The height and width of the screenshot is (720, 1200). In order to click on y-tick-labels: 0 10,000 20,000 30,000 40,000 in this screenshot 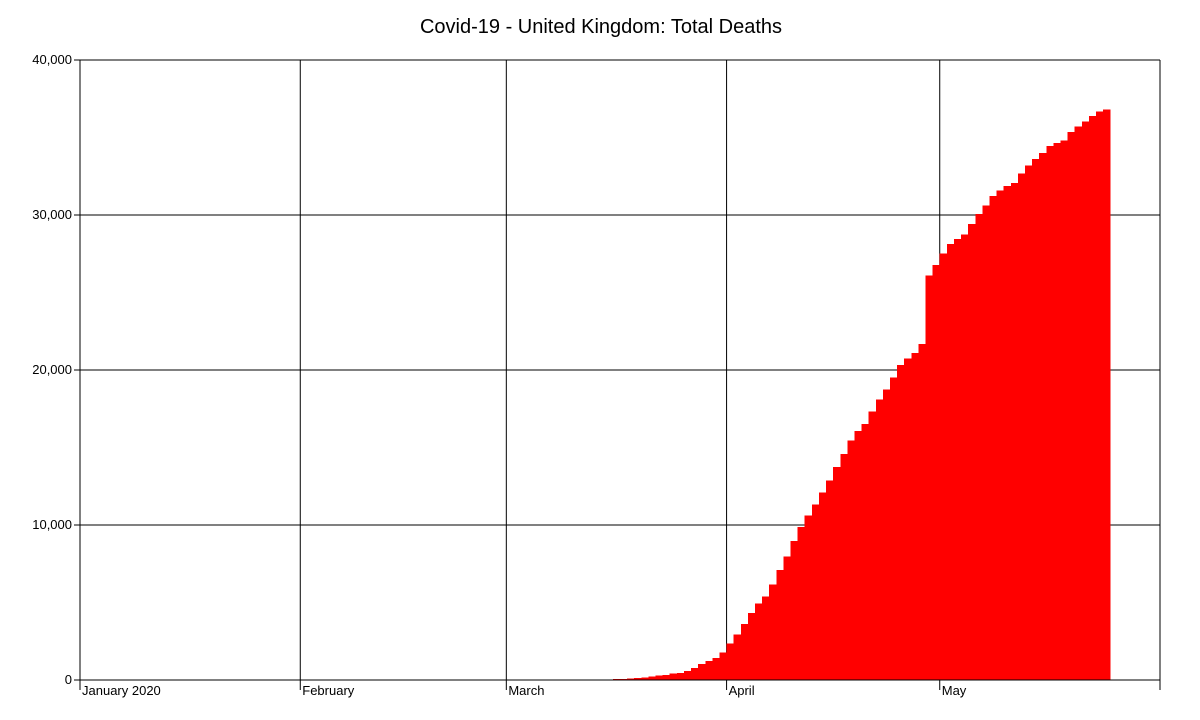, I will do `click(52, 369)`.